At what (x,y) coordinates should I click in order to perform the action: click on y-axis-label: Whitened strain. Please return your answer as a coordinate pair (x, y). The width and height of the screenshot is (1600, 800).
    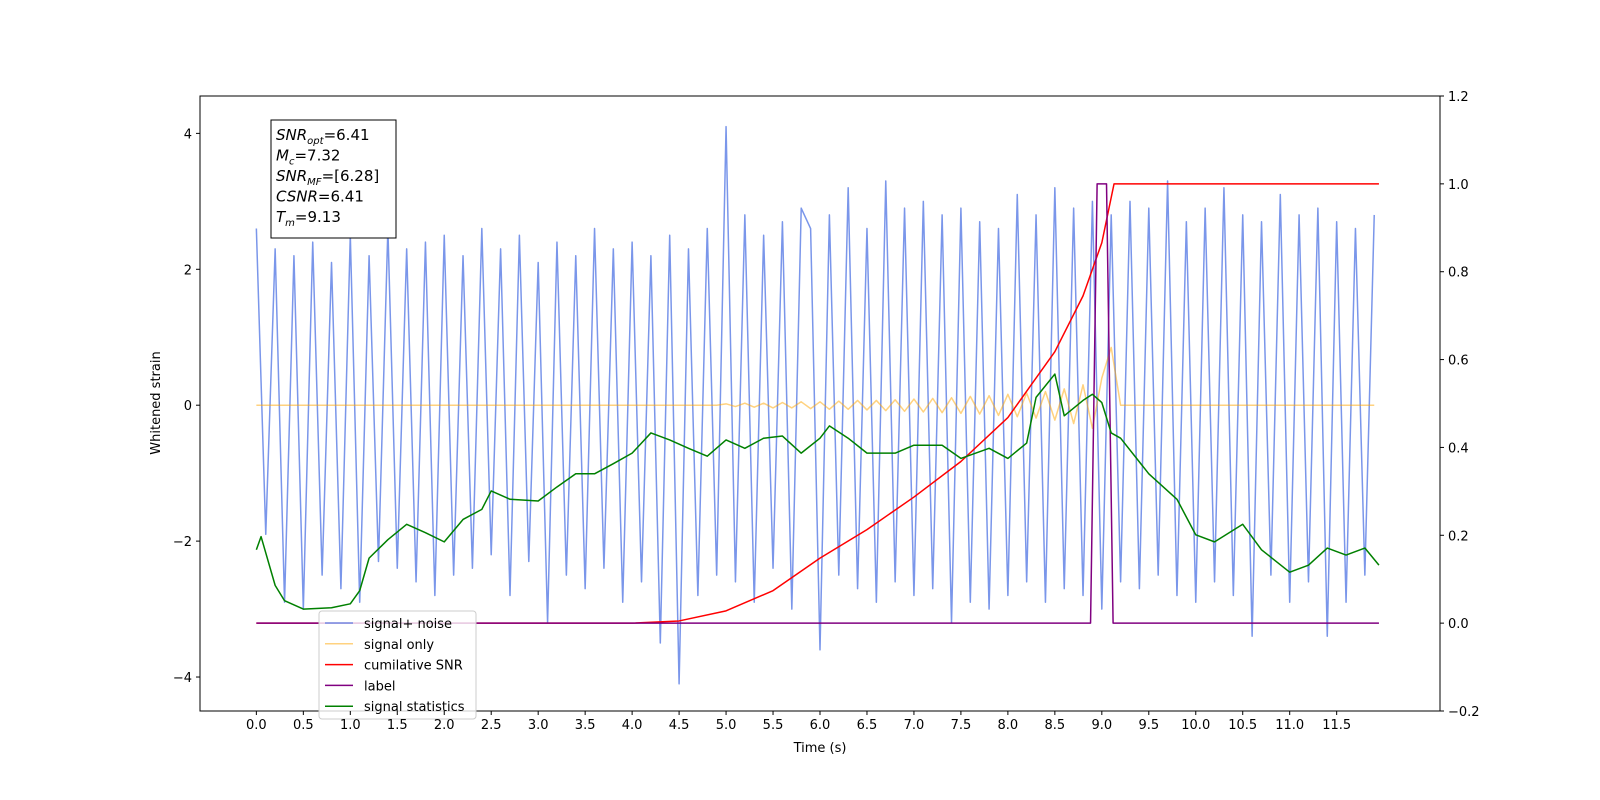
    Looking at the image, I should click on (156, 402).